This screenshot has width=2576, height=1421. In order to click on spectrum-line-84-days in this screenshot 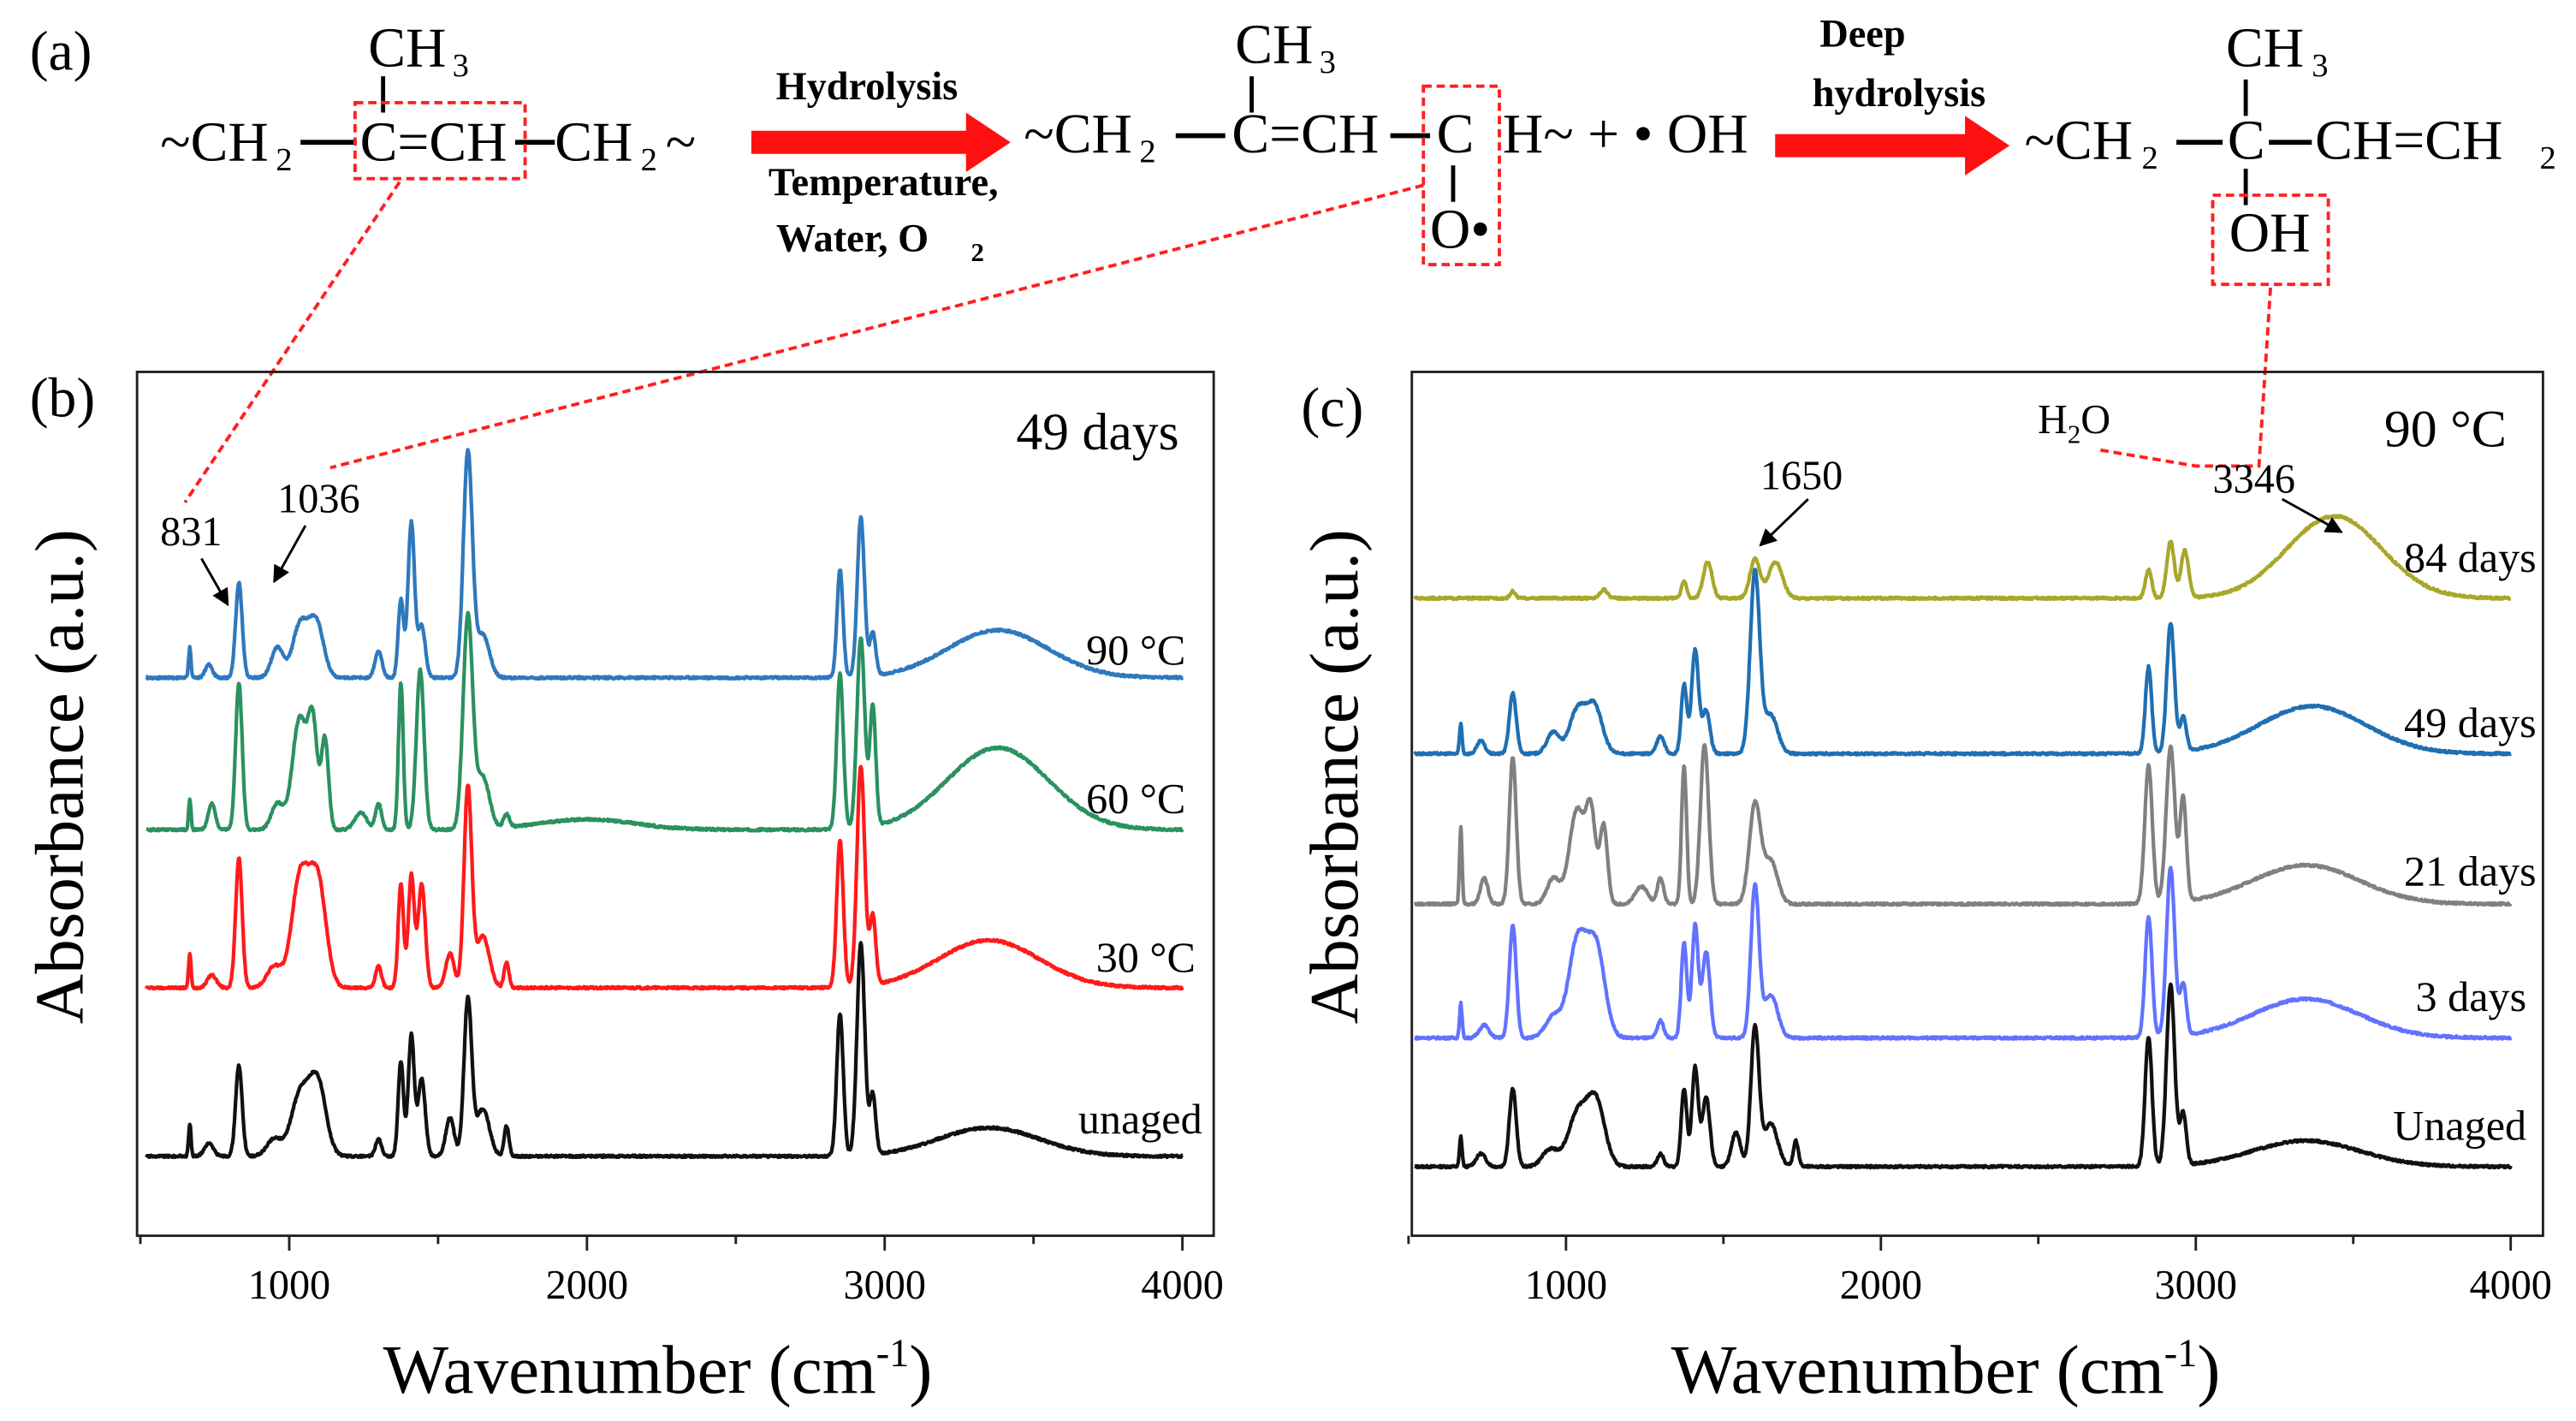, I will do `click(1963, 558)`.